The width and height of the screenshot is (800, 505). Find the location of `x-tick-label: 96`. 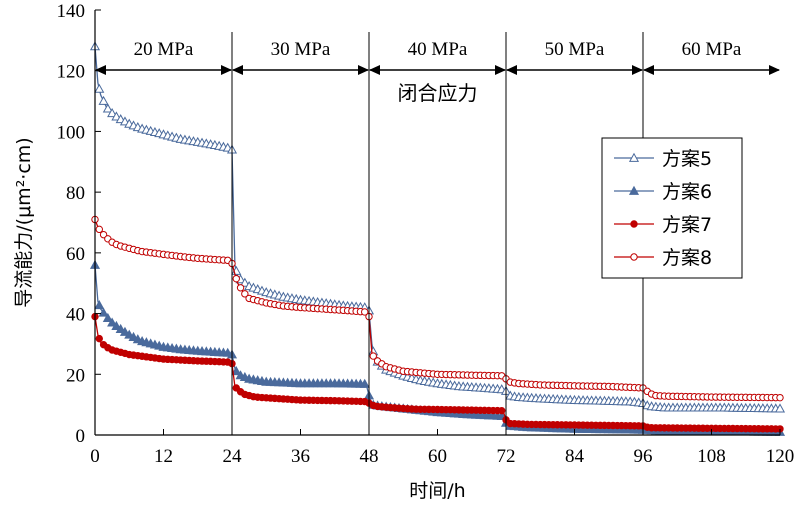

x-tick-label: 96 is located at coordinates (643, 456).